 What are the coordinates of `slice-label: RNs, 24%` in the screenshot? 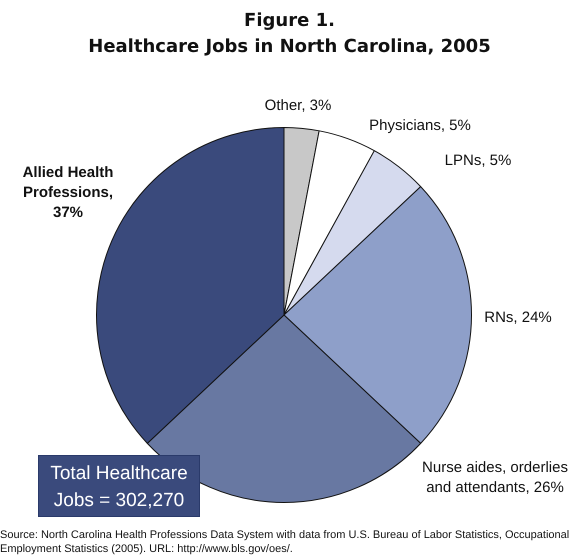 It's located at (518, 317).